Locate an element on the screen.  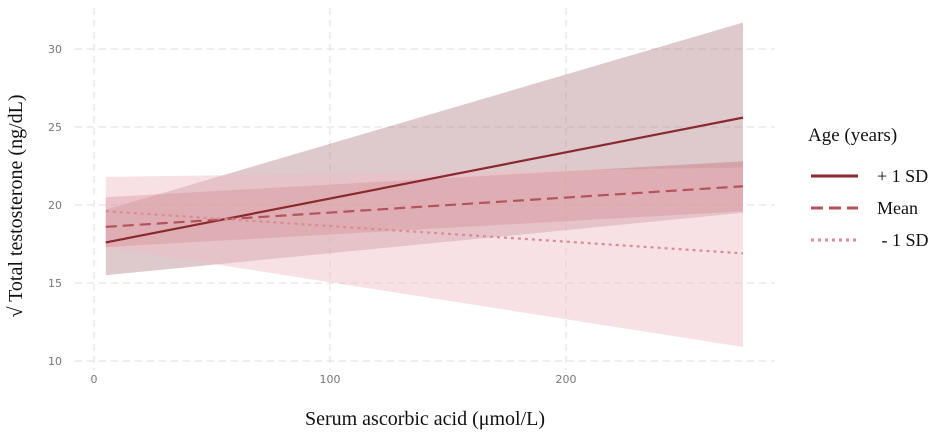
y-tick-label: 10 is located at coordinates (55, 361).